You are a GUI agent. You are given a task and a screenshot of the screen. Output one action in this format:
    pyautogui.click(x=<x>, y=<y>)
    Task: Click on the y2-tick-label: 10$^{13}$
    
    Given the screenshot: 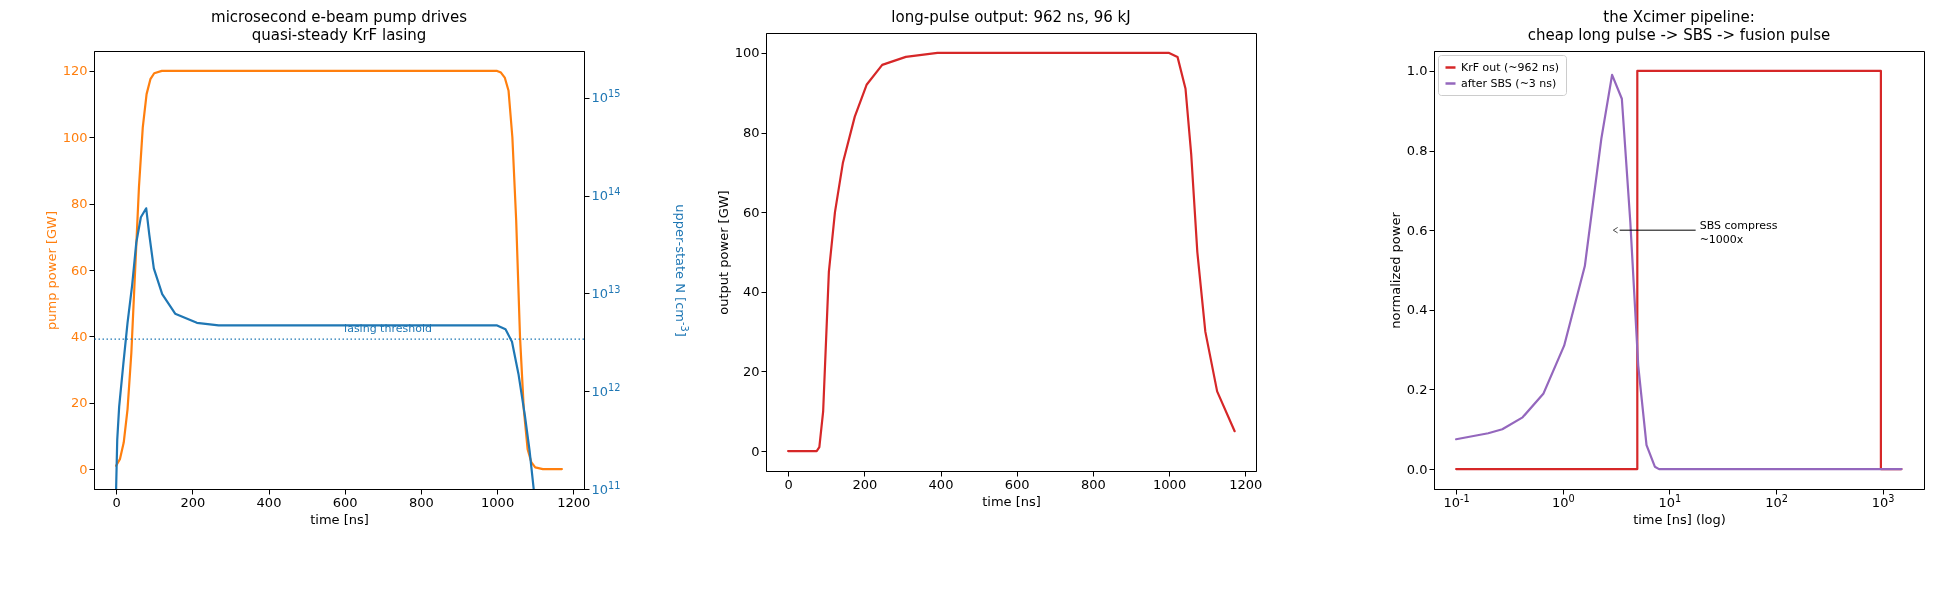 What is the action you would take?
    pyautogui.click(x=606, y=292)
    